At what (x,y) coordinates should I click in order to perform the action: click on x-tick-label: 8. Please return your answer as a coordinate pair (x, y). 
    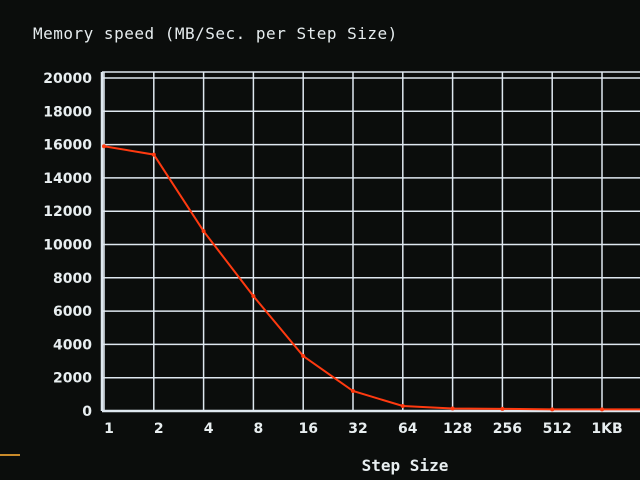
    Looking at the image, I should click on (259, 429).